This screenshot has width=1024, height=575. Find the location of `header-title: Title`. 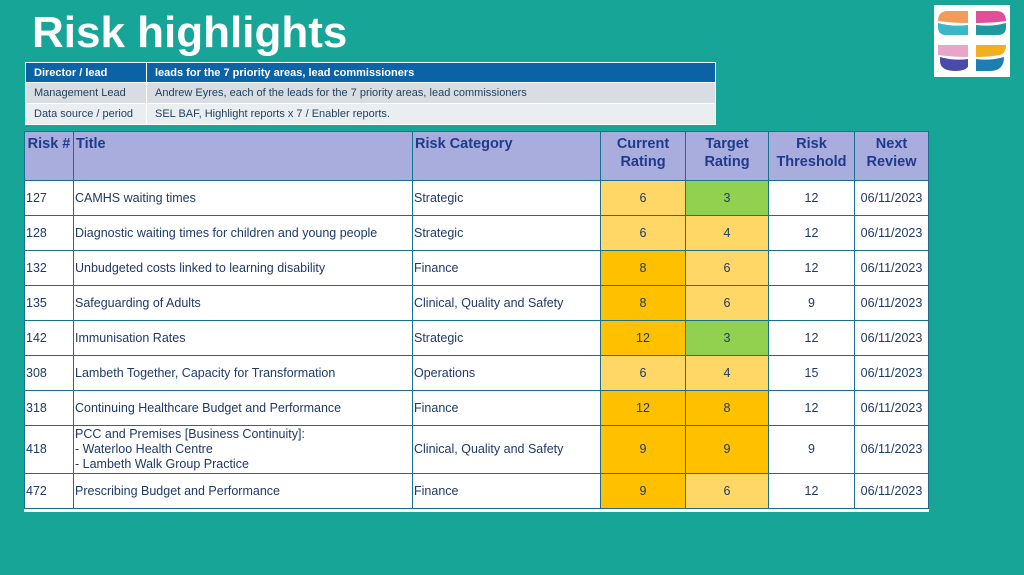

header-title: Title is located at coordinates (243, 156).